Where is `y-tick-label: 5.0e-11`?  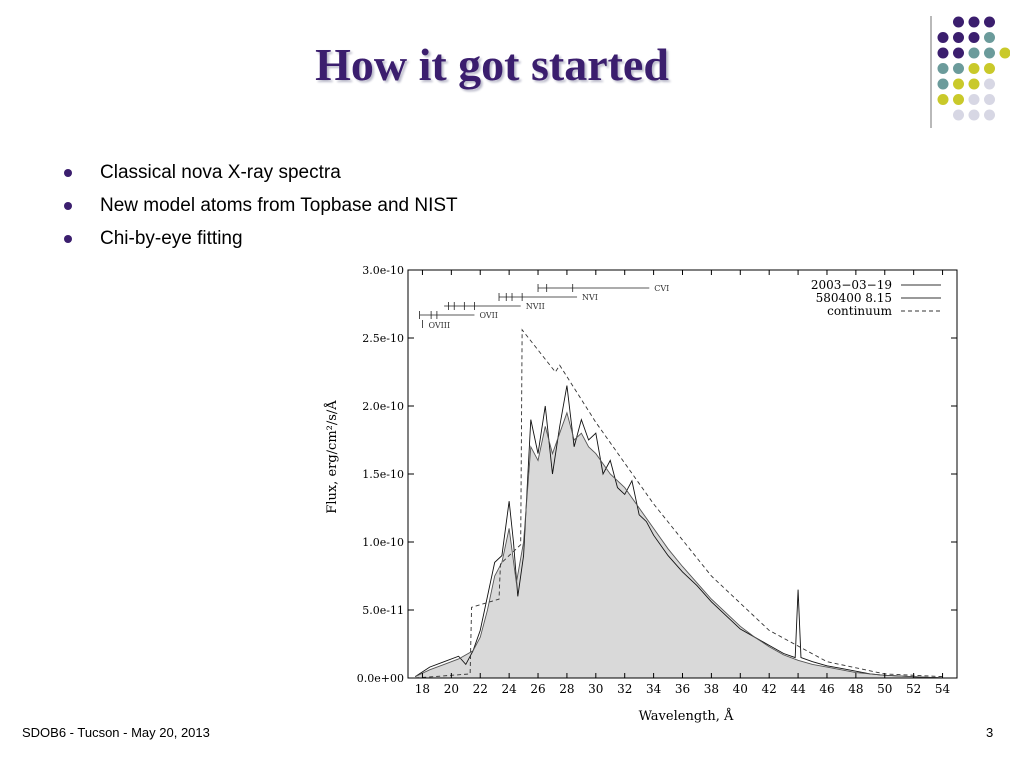 y-tick-label: 5.0e-11 is located at coordinates (383, 610).